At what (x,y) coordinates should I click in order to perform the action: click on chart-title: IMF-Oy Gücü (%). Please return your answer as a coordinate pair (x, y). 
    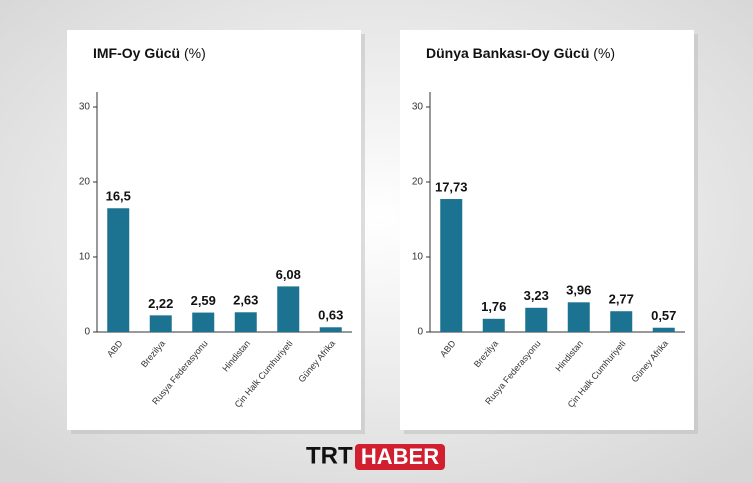
    Looking at the image, I should click on (149, 53).